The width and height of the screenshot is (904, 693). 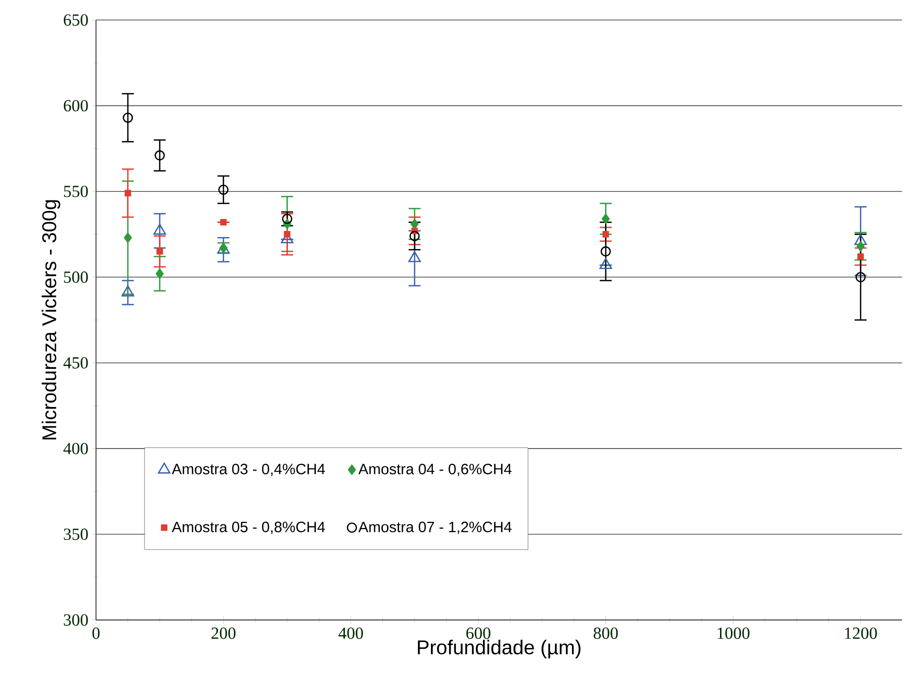 What do you see at coordinates (76, 534) in the screenshot?
I see `y-tick-label: 350` at bounding box center [76, 534].